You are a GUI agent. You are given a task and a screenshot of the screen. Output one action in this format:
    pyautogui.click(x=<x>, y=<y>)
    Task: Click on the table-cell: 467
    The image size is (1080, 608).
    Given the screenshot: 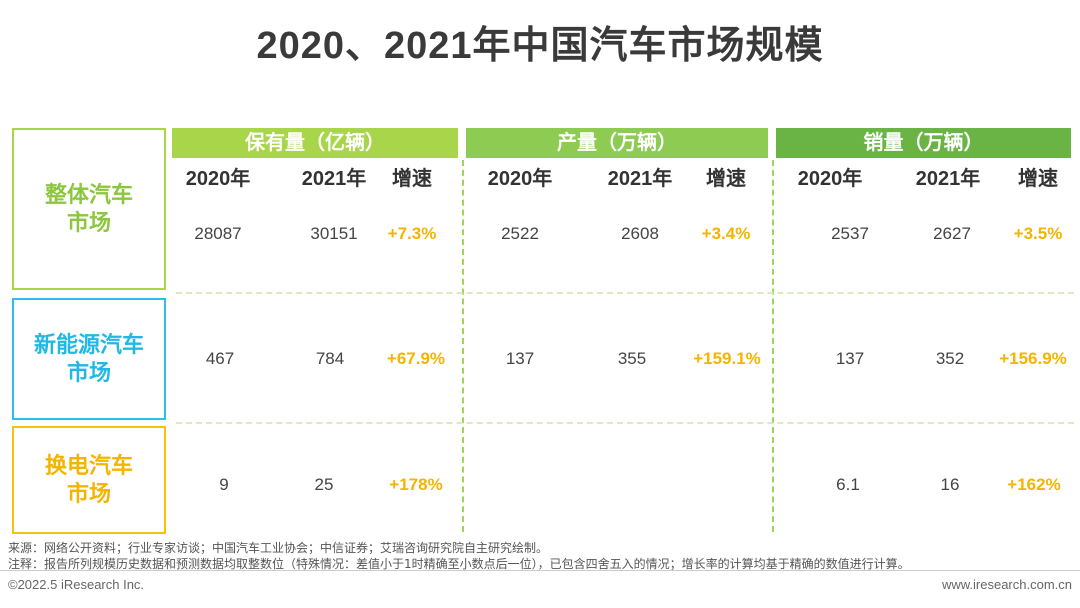 What is the action you would take?
    pyautogui.click(x=220, y=358)
    